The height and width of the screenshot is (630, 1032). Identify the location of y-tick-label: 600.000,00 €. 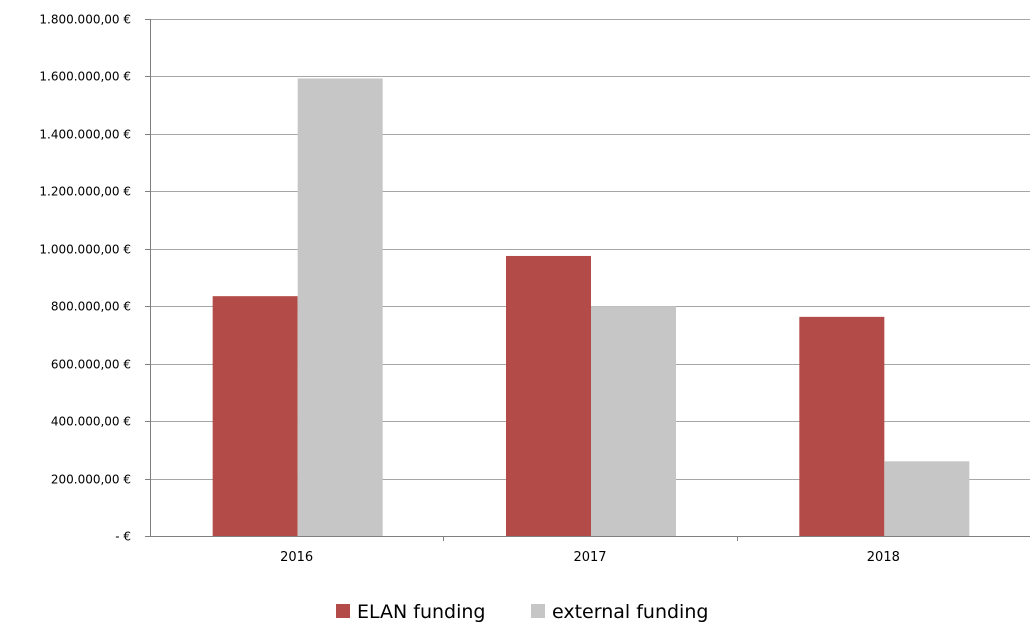
(91, 365).